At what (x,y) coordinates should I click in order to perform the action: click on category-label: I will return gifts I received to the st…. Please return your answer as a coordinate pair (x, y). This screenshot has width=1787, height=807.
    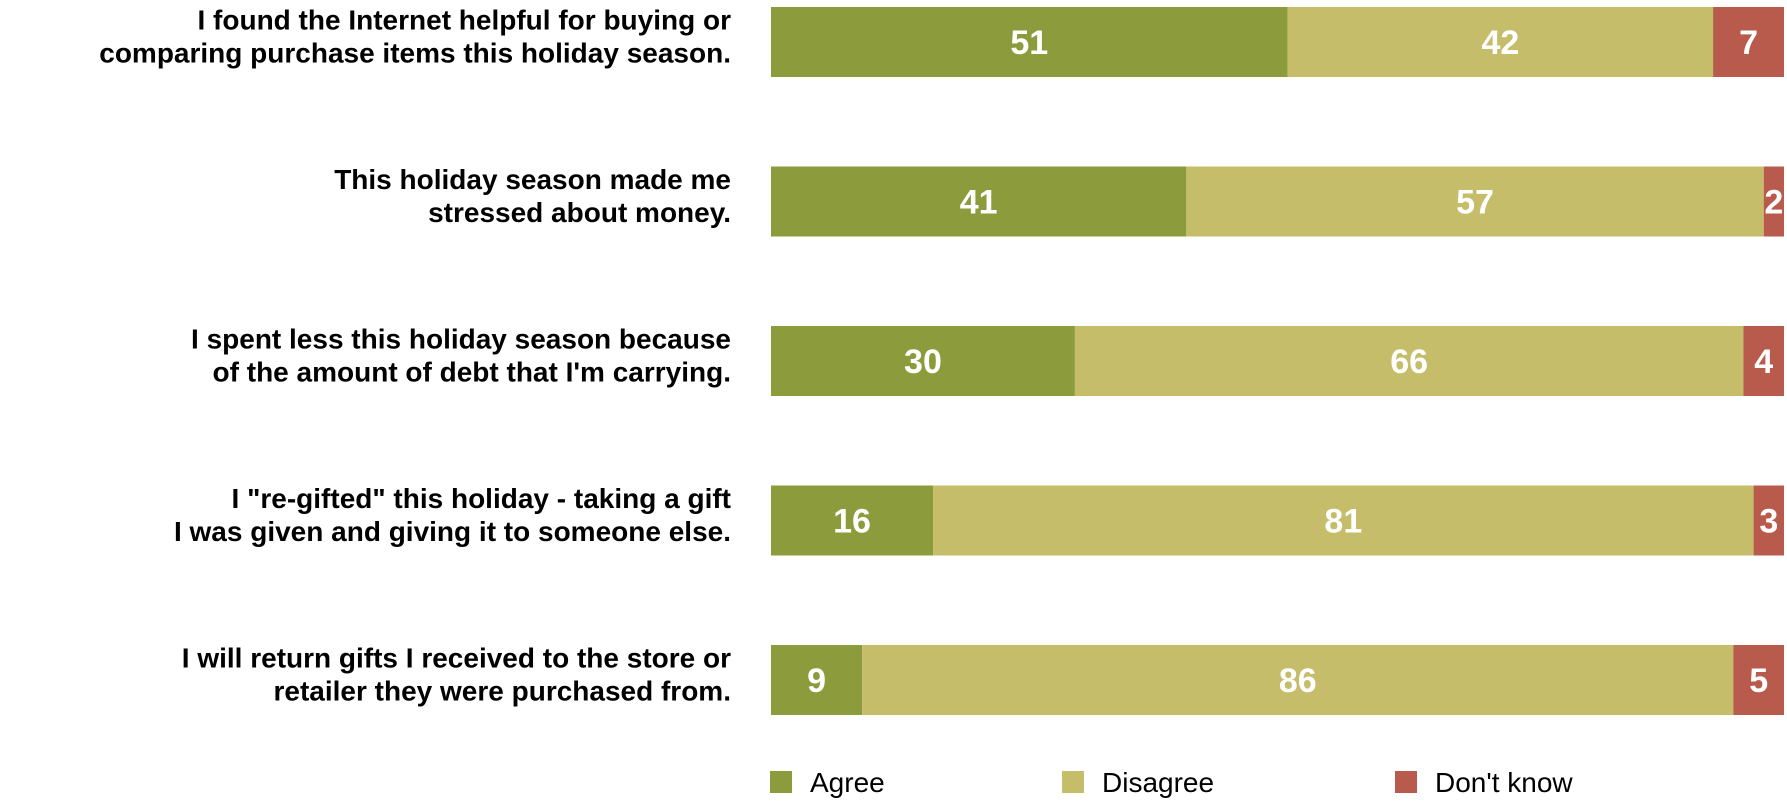
    Looking at the image, I should click on (456, 675).